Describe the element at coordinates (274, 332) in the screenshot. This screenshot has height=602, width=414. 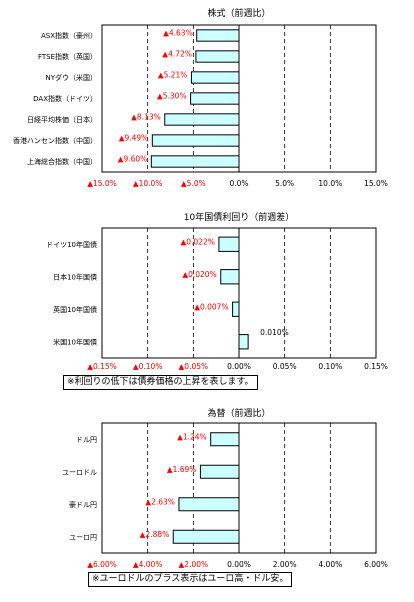
I see `value-label-1-3: 0.010%` at that location.